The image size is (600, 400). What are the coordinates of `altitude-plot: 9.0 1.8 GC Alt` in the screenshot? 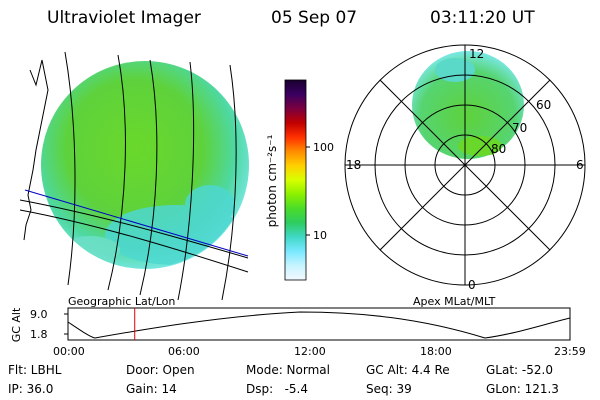 It's located at (290, 324).